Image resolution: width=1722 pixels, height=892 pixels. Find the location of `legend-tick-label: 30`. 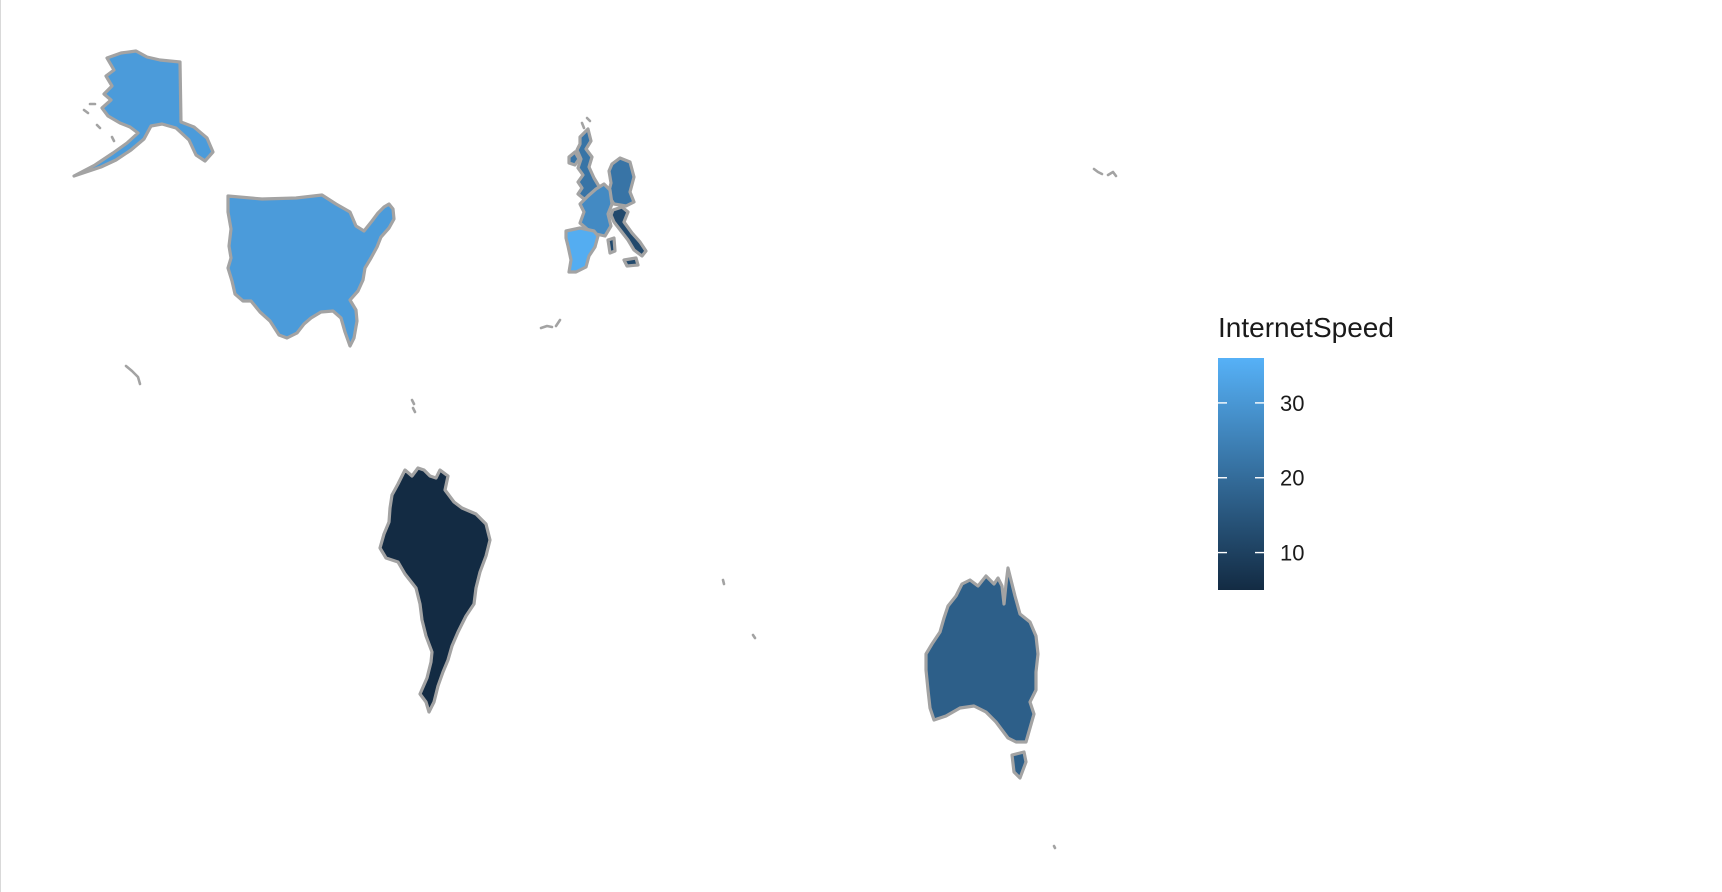

legend-tick-label: 30 is located at coordinates (1292, 403).